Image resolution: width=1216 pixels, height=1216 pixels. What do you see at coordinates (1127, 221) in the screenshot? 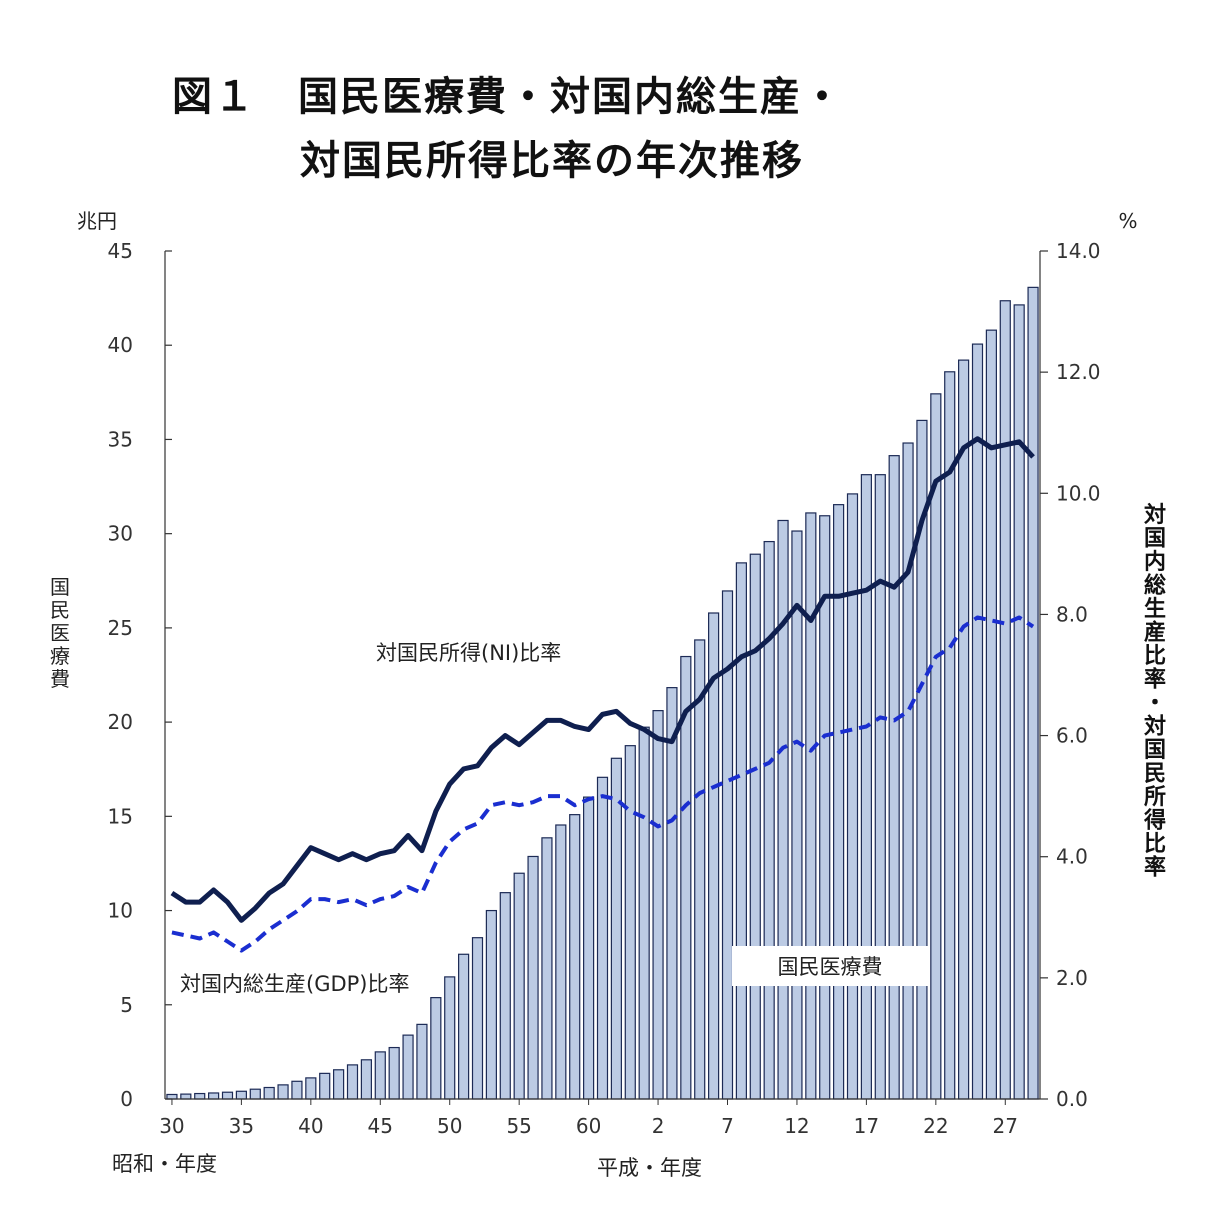
I see `right-unit-label: %` at bounding box center [1127, 221].